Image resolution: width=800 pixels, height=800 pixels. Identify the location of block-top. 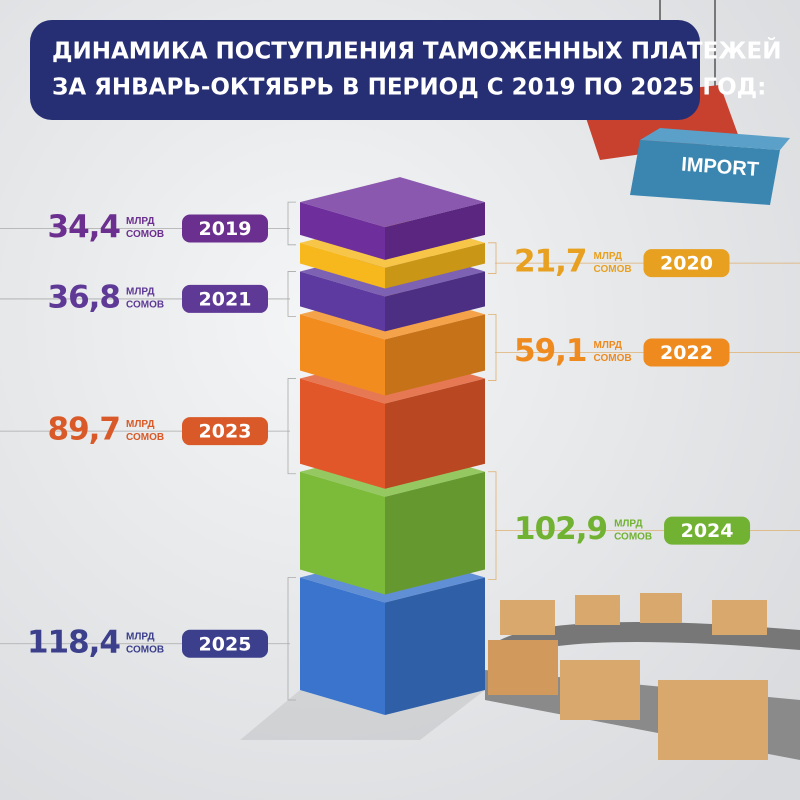
(392, 202).